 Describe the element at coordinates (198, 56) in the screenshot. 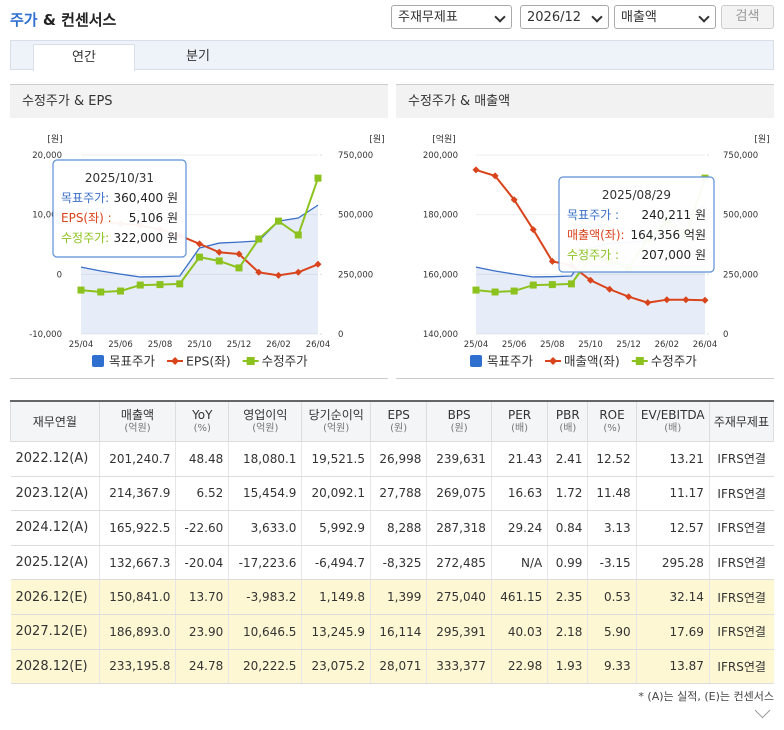

I see `tab-quarter: 분기` at that location.